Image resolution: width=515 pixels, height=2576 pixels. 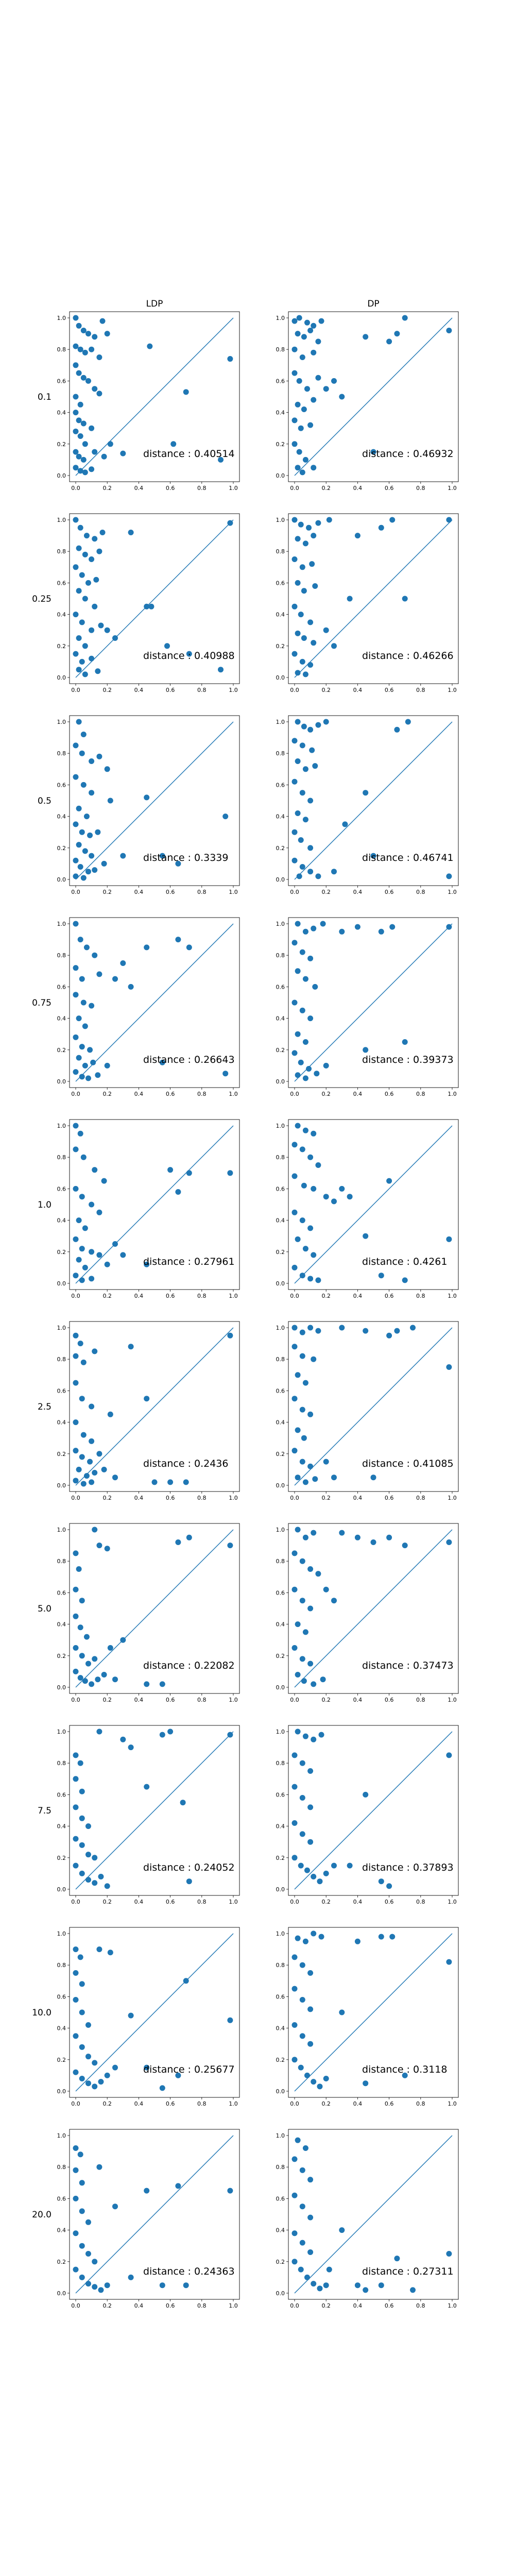 What do you see at coordinates (45, 1811) in the screenshot?
I see `row-label: 7.5` at bounding box center [45, 1811].